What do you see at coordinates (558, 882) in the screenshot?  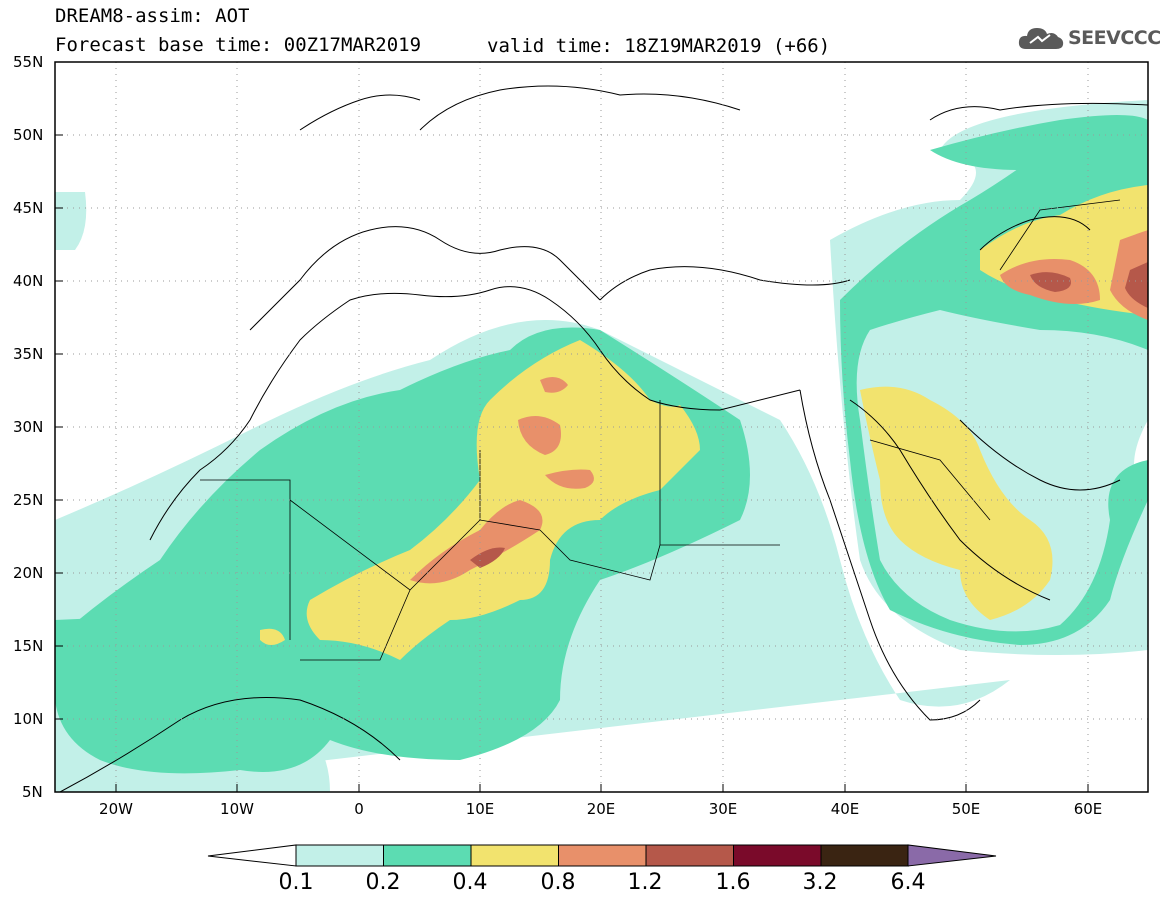 I see `colorbar-label: 0.8` at bounding box center [558, 882].